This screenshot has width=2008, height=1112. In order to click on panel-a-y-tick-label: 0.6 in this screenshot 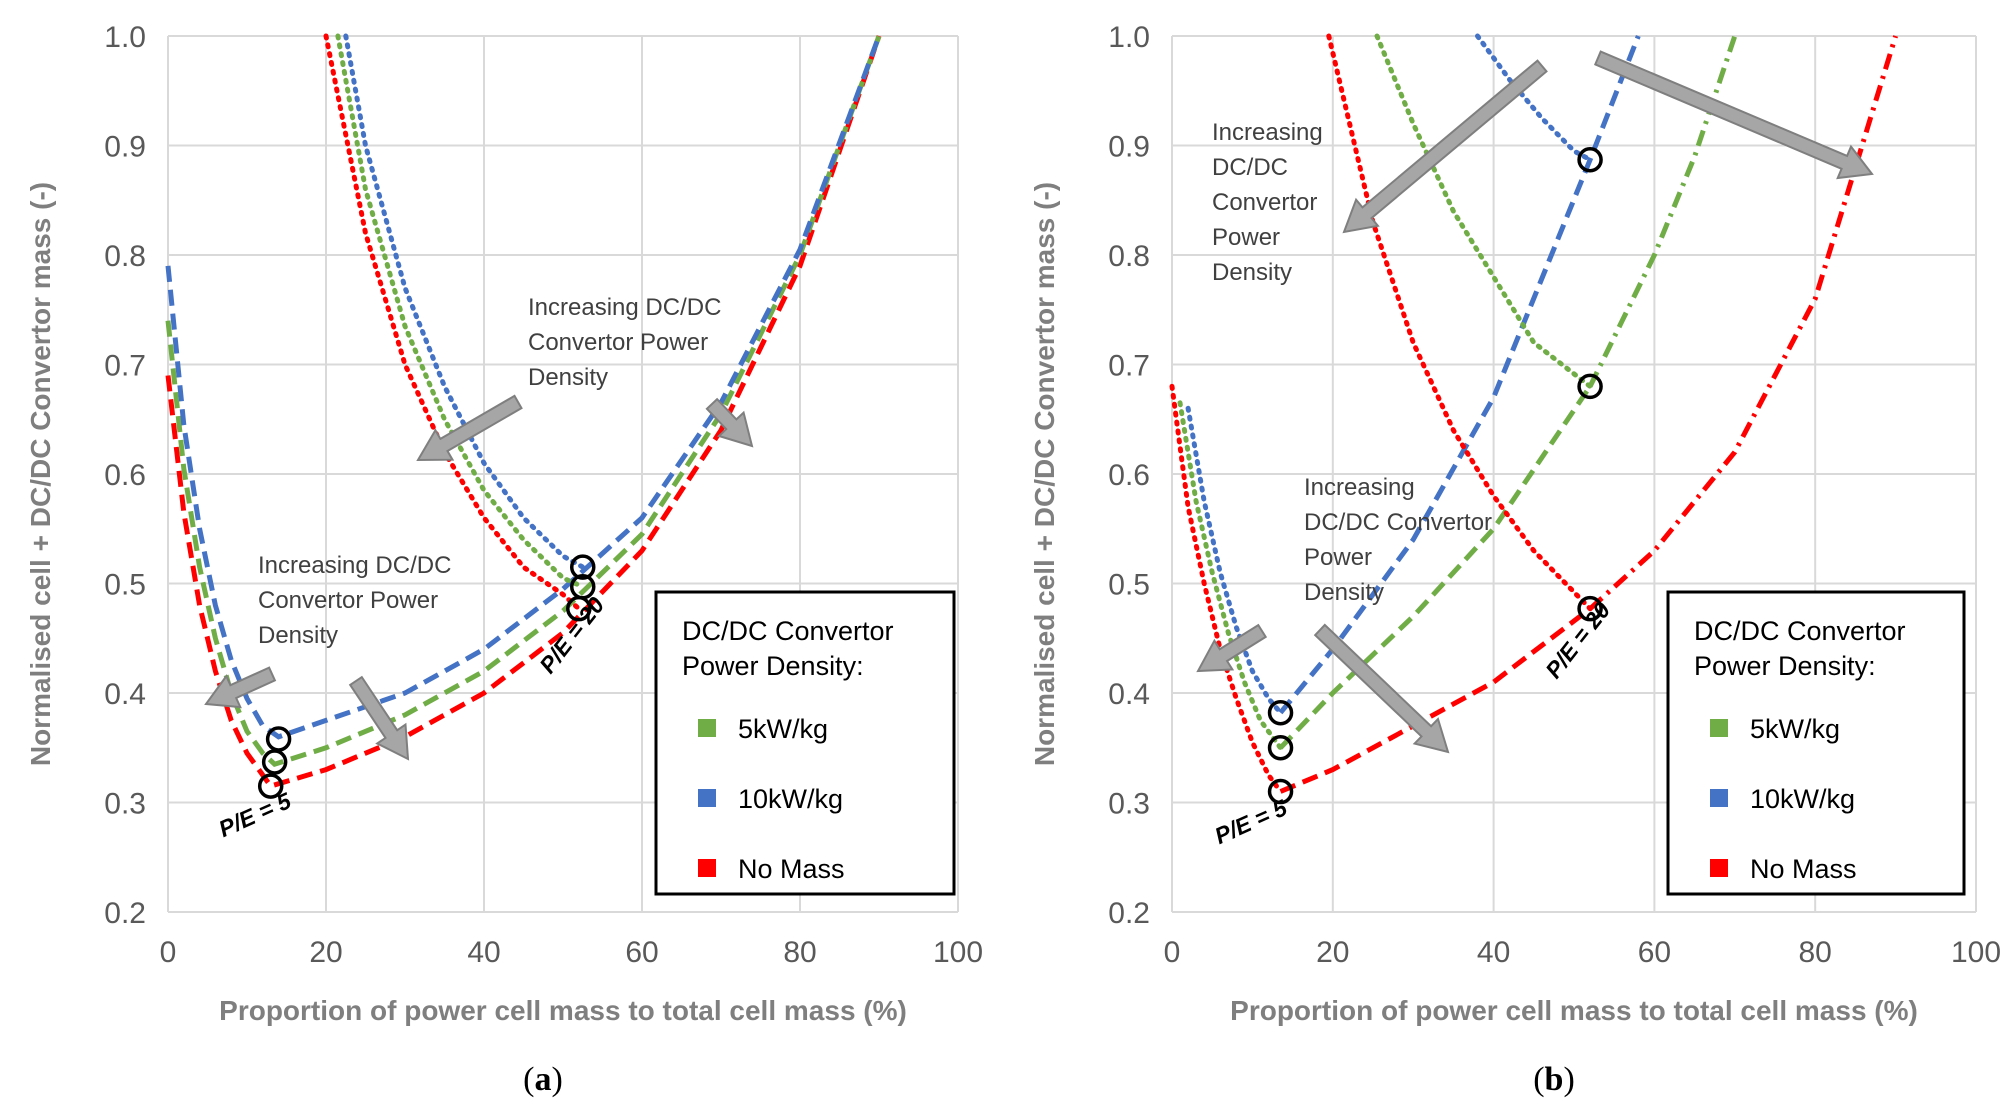, I will do `click(125, 475)`.